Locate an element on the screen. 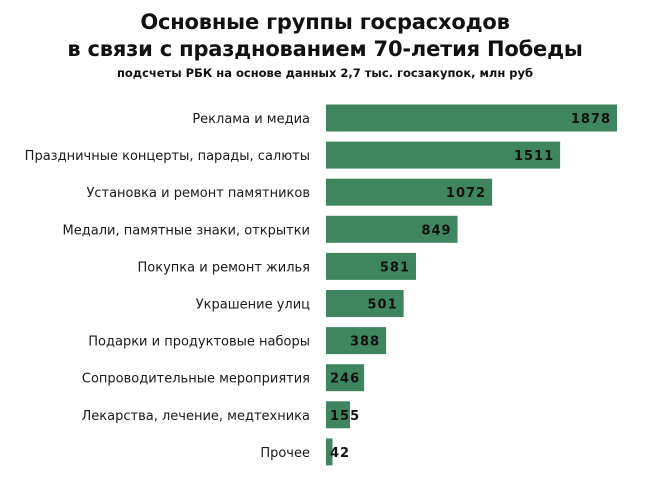 Image resolution: width=650 pixels, height=482 pixels. category-label: Медали, памятные знаки, открытки is located at coordinates (186, 230).